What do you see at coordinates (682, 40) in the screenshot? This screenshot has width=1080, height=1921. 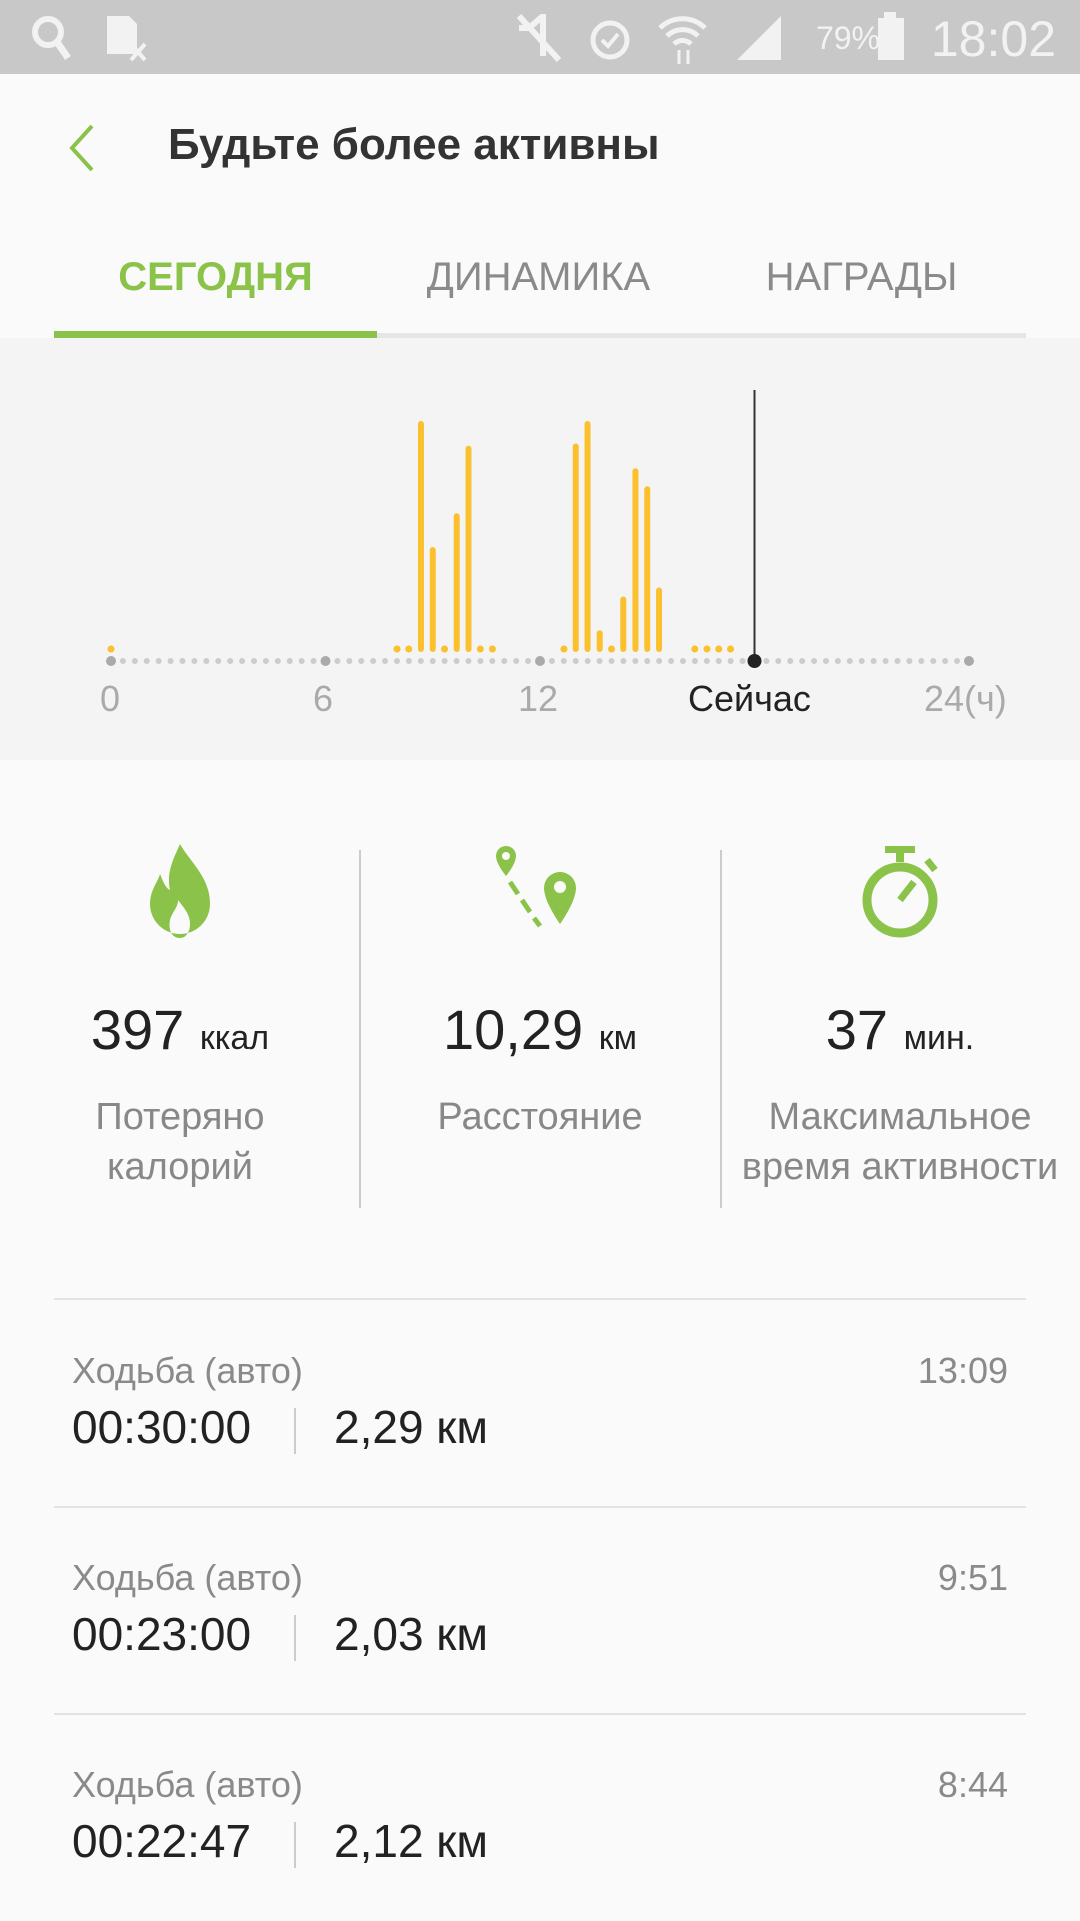 I see `wifi-icon` at bounding box center [682, 40].